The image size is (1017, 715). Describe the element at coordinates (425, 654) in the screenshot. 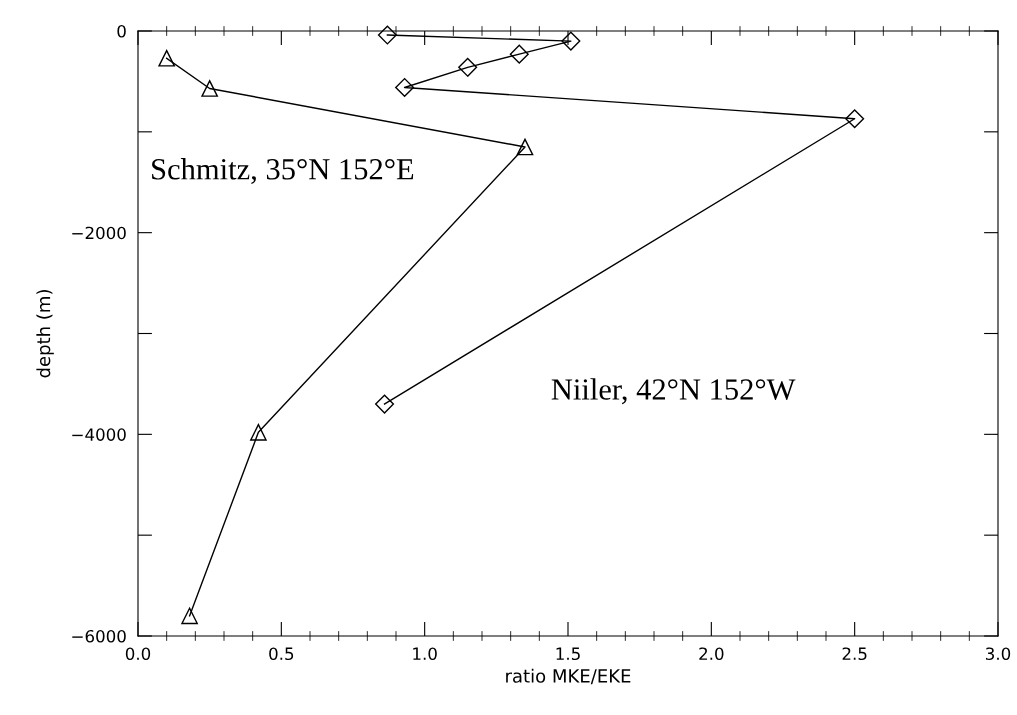

I see `x-tick-label: 1.0` at that location.